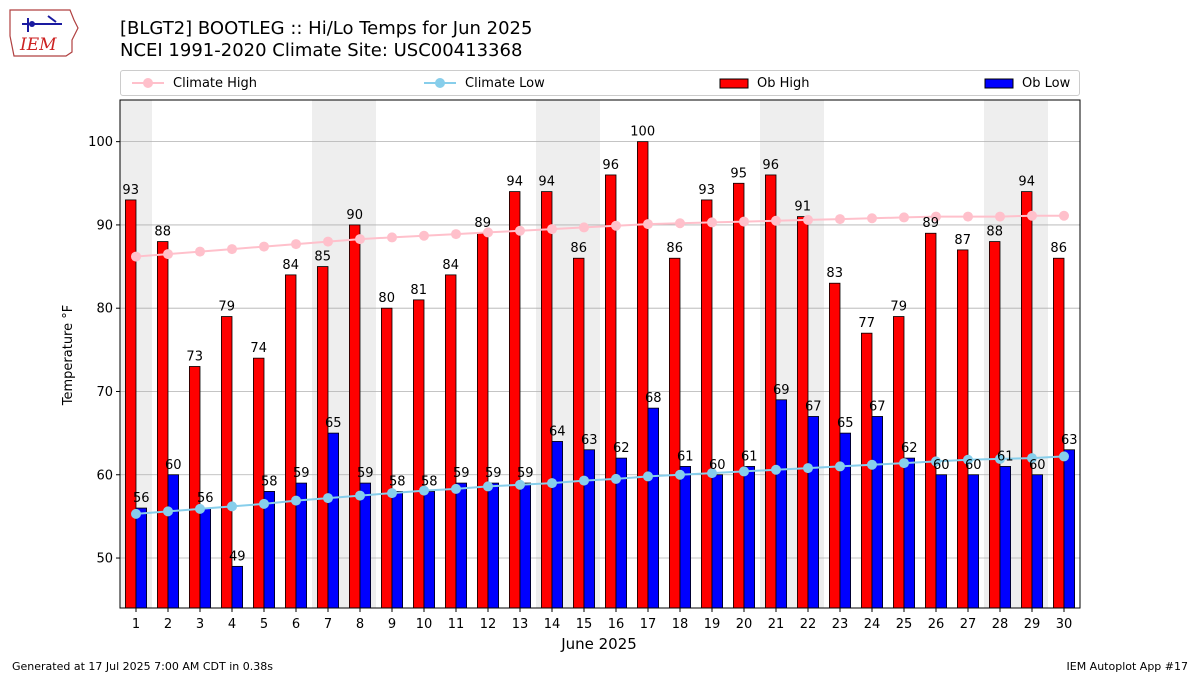 The width and height of the screenshot is (1200, 675). What do you see at coordinates (808, 624) in the screenshot?
I see `x-tick-label: 22` at bounding box center [808, 624].